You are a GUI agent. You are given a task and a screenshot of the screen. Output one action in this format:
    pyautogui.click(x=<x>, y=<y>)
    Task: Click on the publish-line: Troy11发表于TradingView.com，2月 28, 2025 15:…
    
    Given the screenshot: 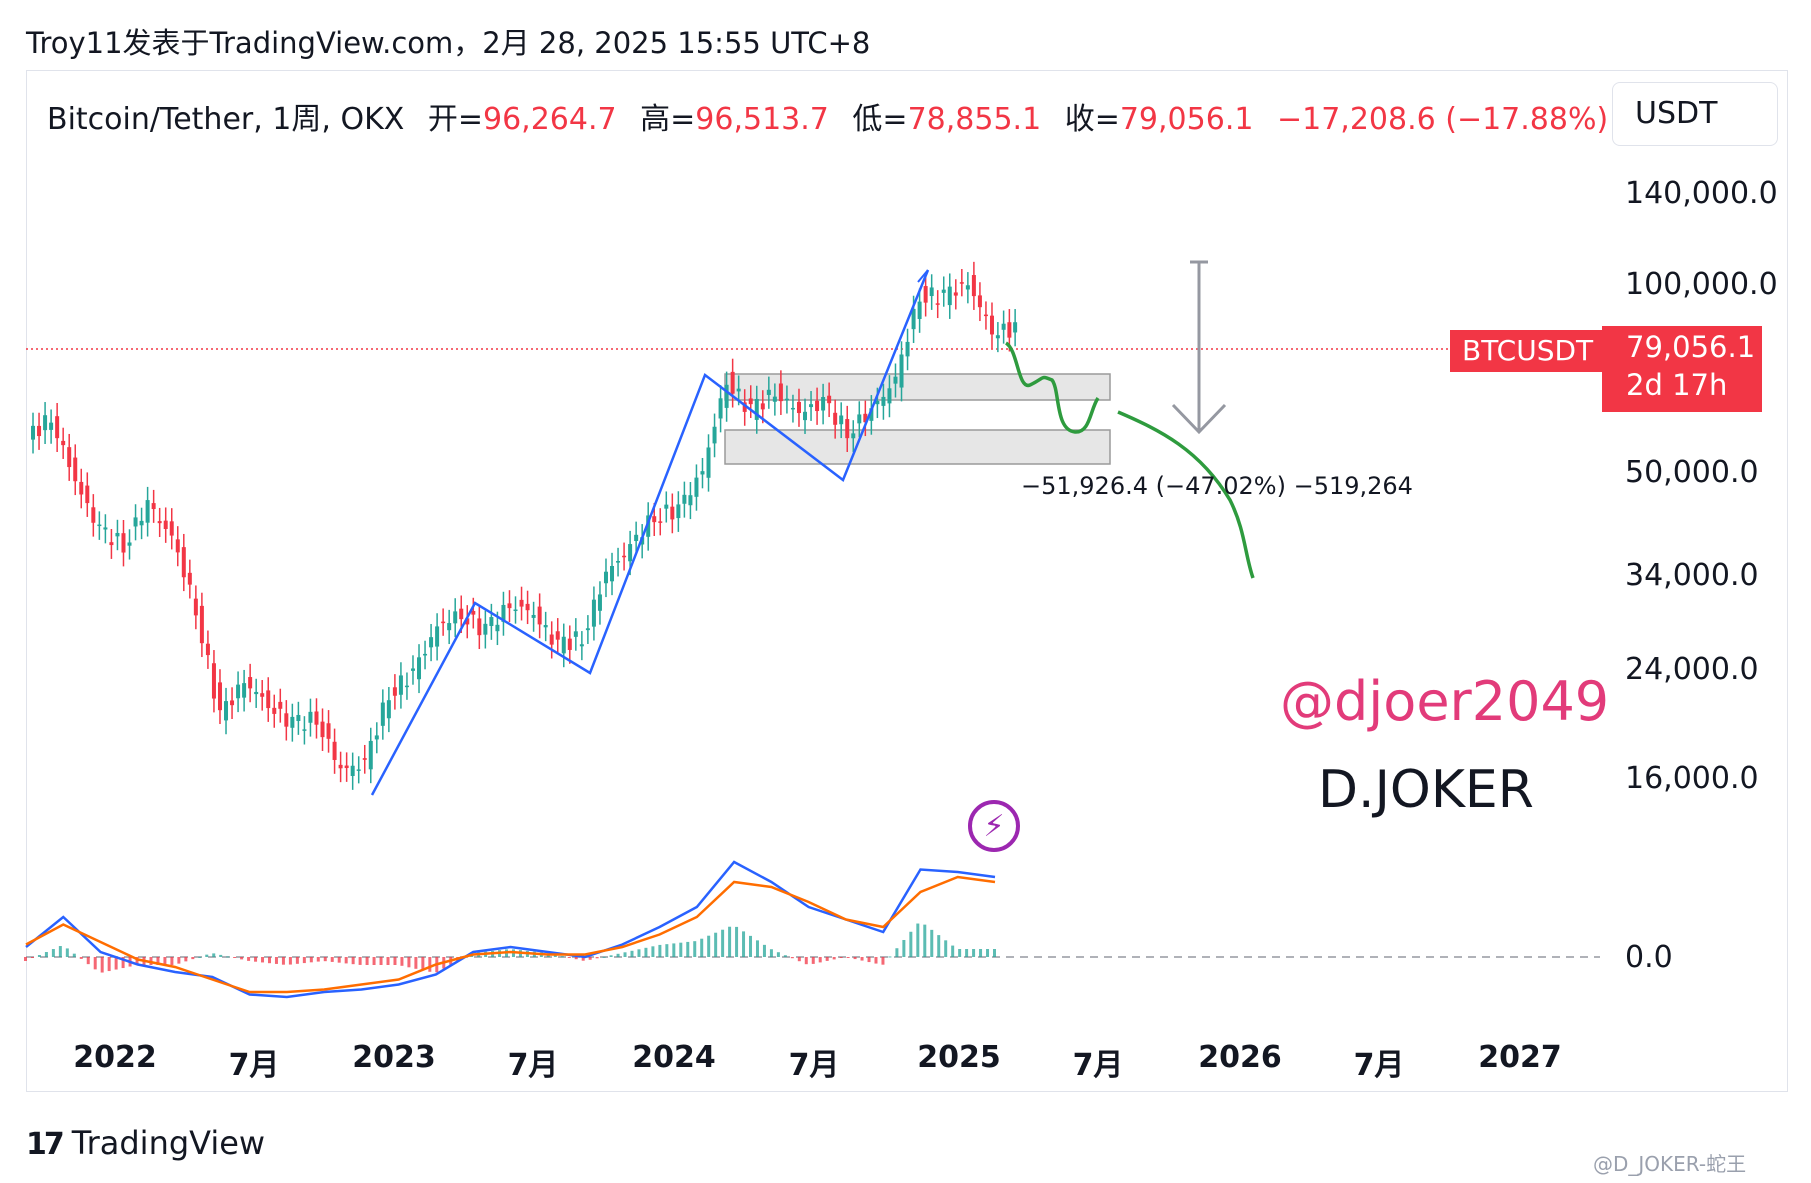 What is the action you would take?
    pyautogui.click(x=448, y=43)
    